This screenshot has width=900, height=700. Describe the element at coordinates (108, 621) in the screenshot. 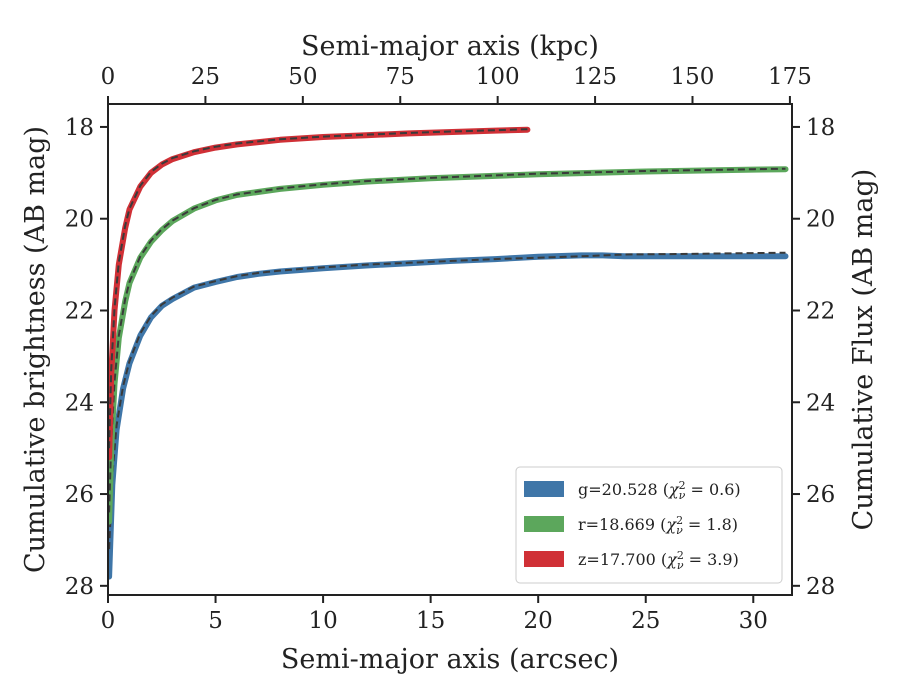

I see `x-tick-label-bottom: 0` at that location.